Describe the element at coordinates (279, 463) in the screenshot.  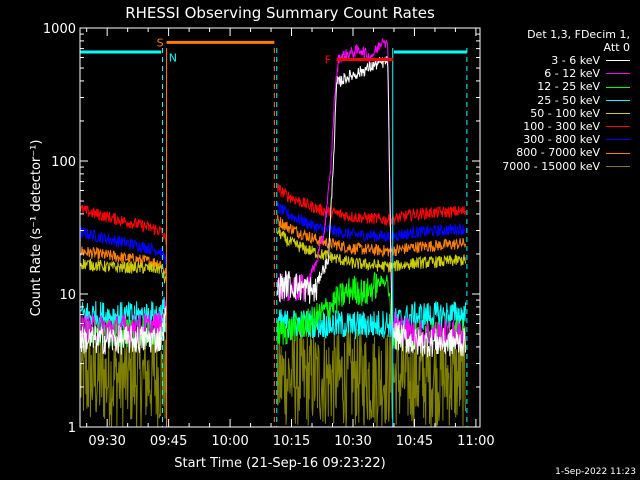
I see `x-axis-label: Start Time (21-Sep-16 09:23:22)` at that location.